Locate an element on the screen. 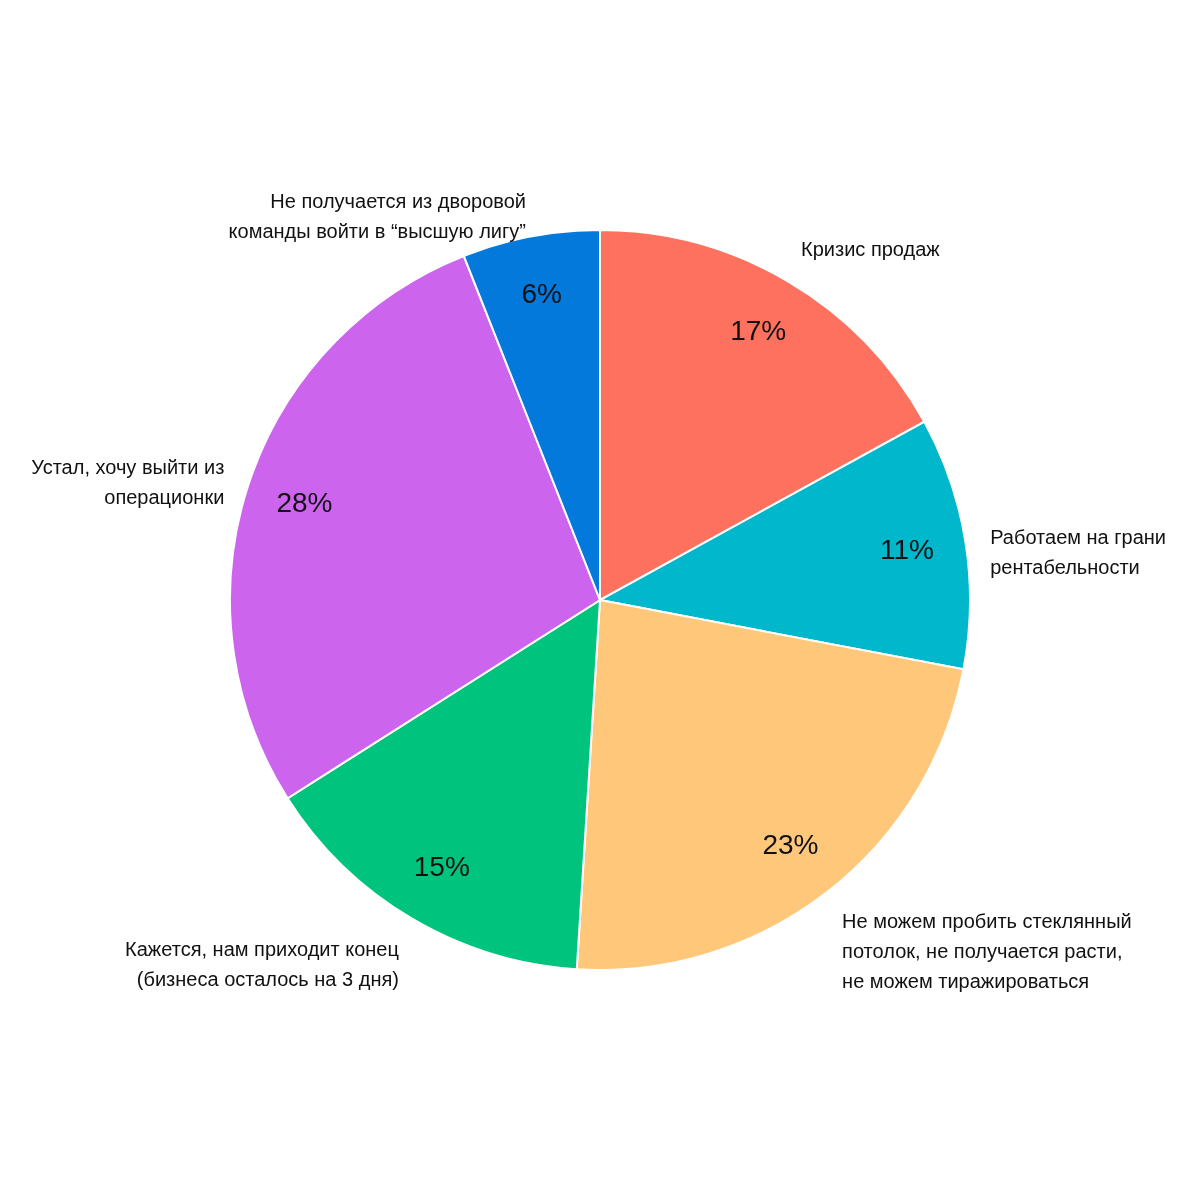  data-label: 15% is located at coordinates (441, 866).